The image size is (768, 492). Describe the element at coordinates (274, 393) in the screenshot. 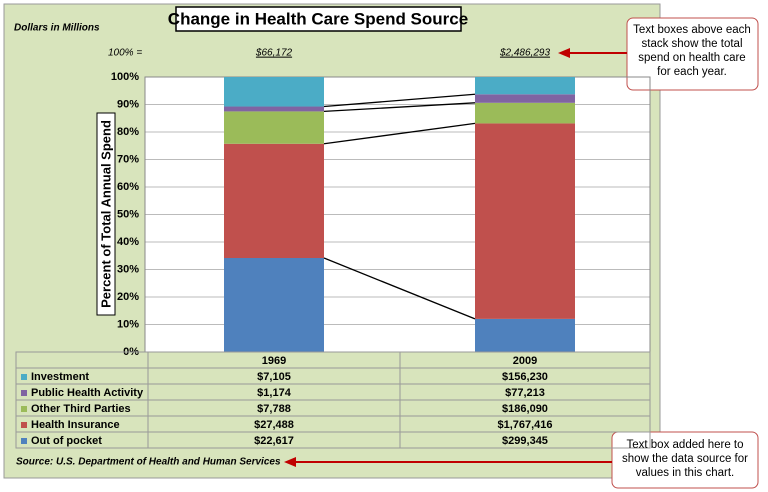

I see `table-value: $1,174` at that location.